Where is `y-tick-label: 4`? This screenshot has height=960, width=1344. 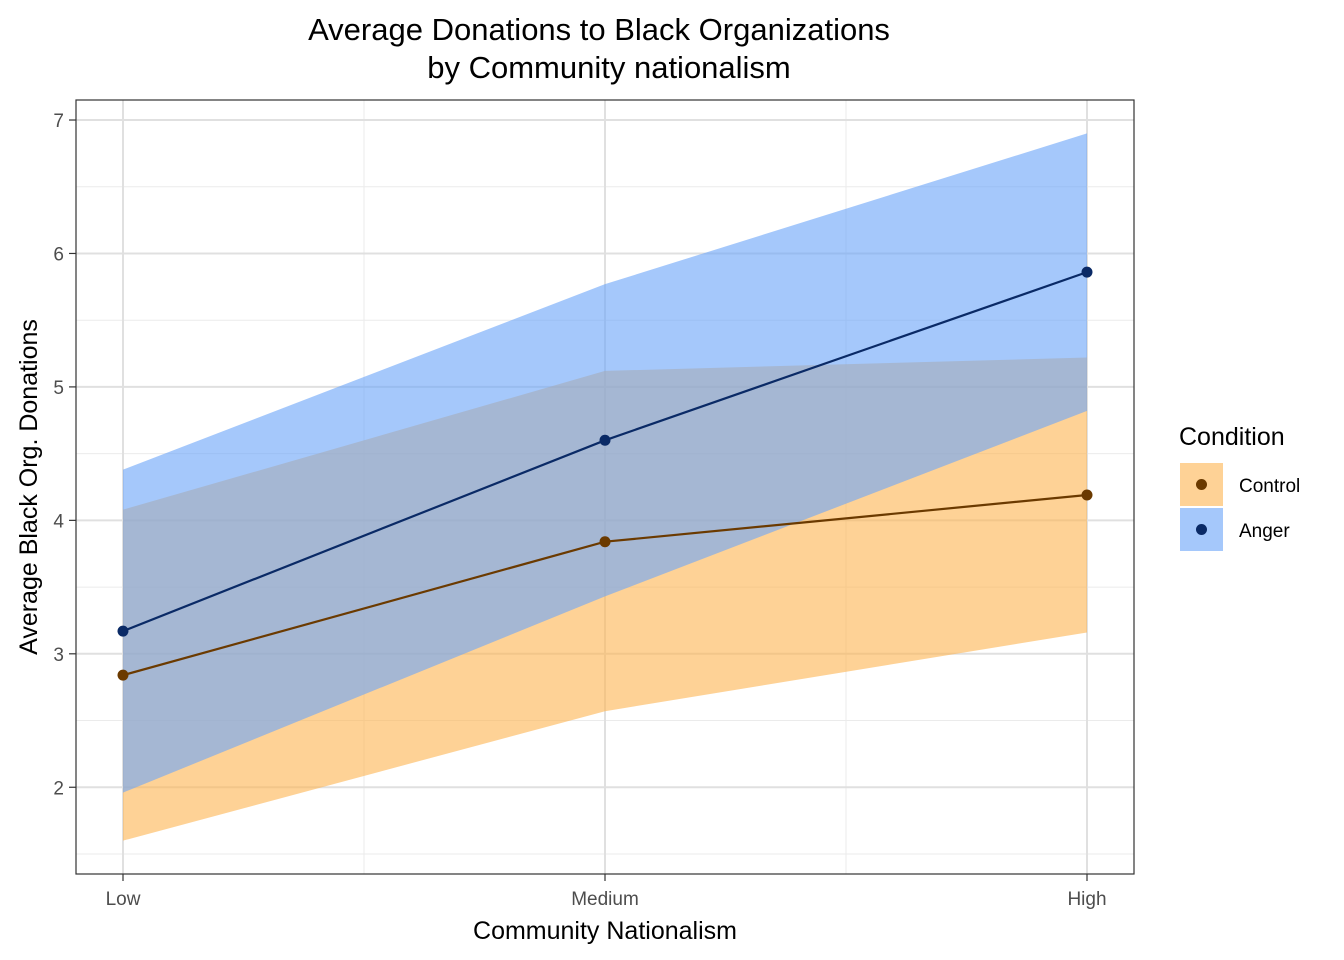
y-tick-label: 4 is located at coordinates (58, 521).